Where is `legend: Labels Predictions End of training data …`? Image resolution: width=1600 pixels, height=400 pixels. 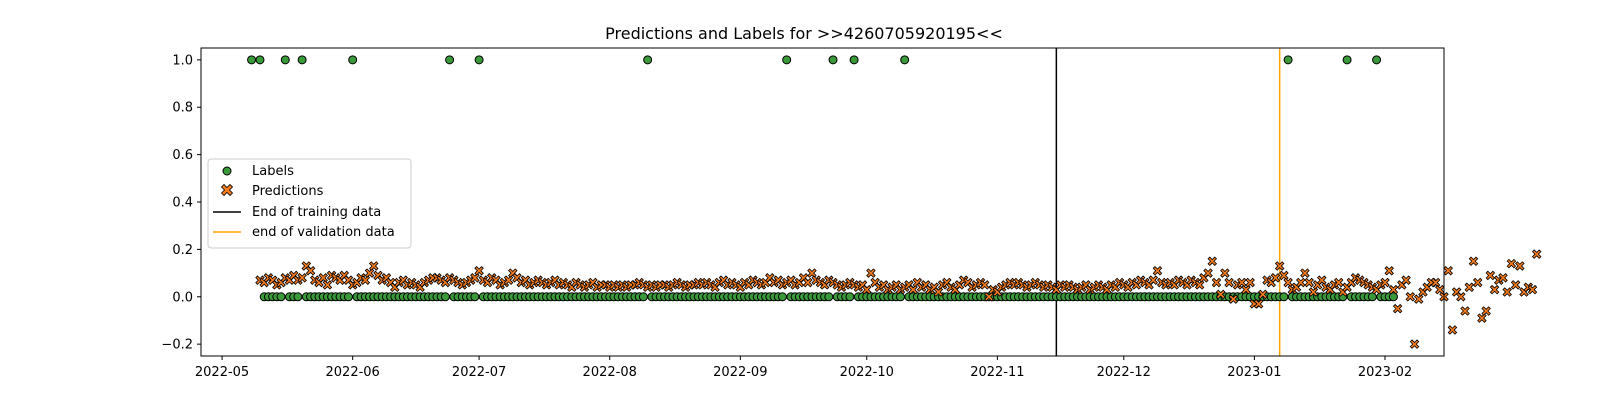 legend: Labels Predictions End of training data … is located at coordinates (309, 203).